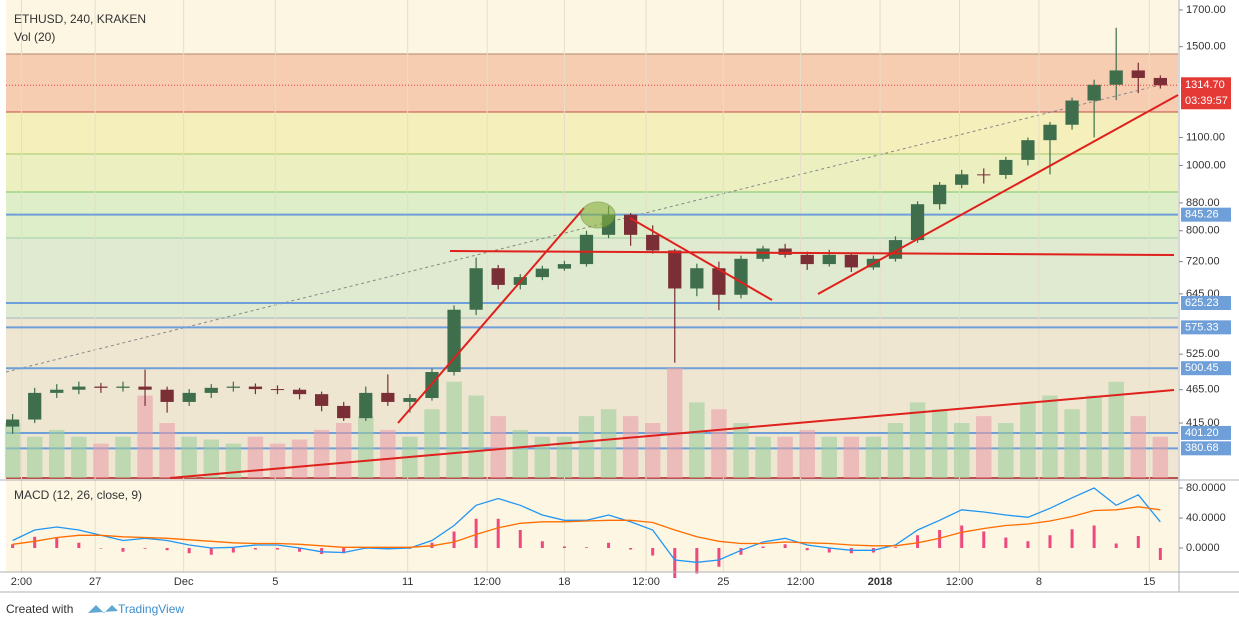  I want to click on x-tick-label: 8, so click(1039, 582).